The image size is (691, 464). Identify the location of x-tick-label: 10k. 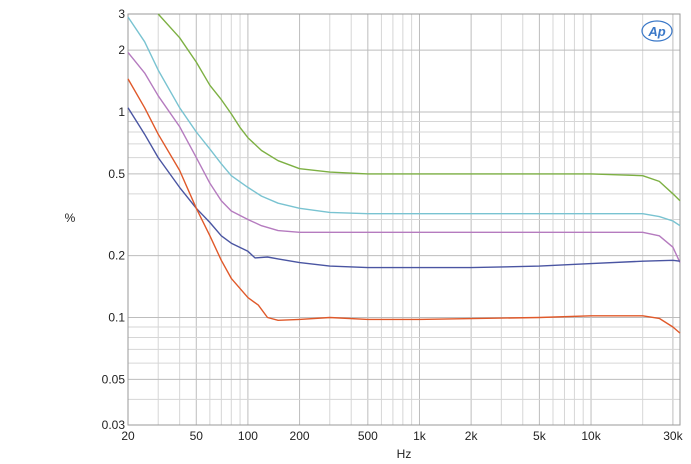
(591, 436).